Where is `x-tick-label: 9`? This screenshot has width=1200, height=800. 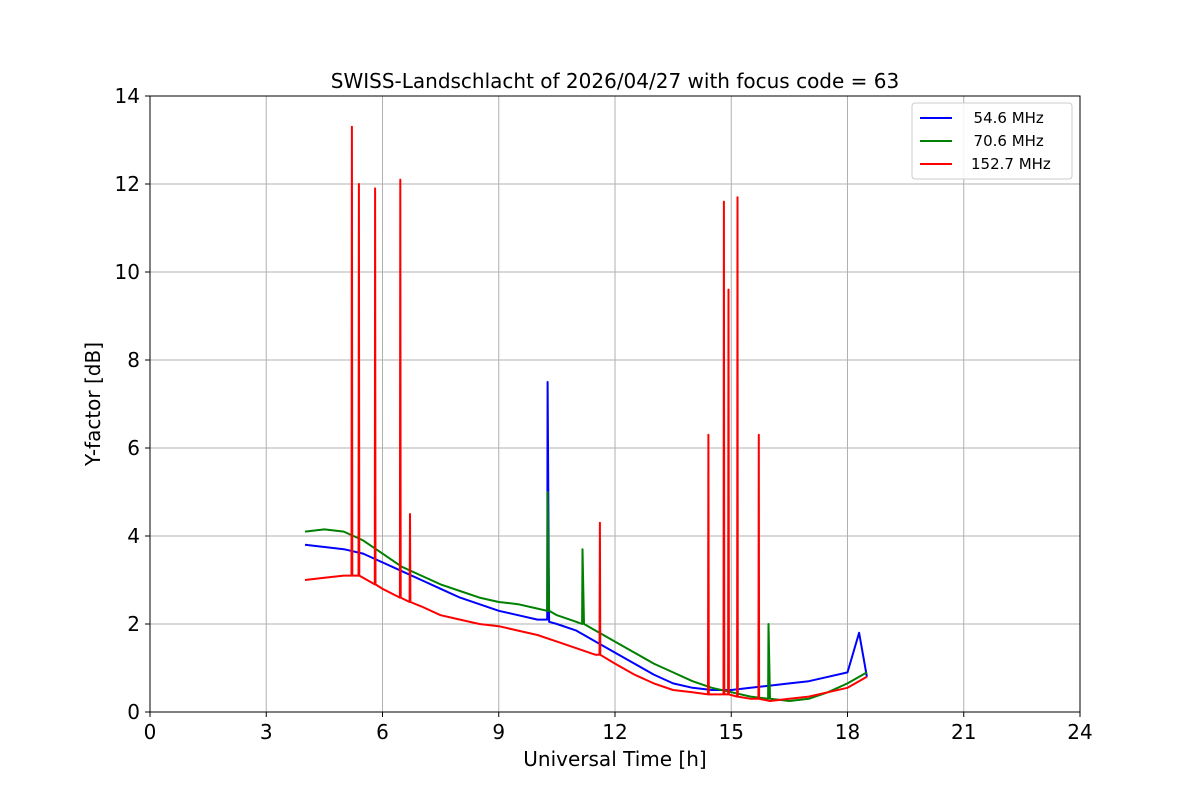 x-tick-label: 9 is located at coordinates (498, 732).